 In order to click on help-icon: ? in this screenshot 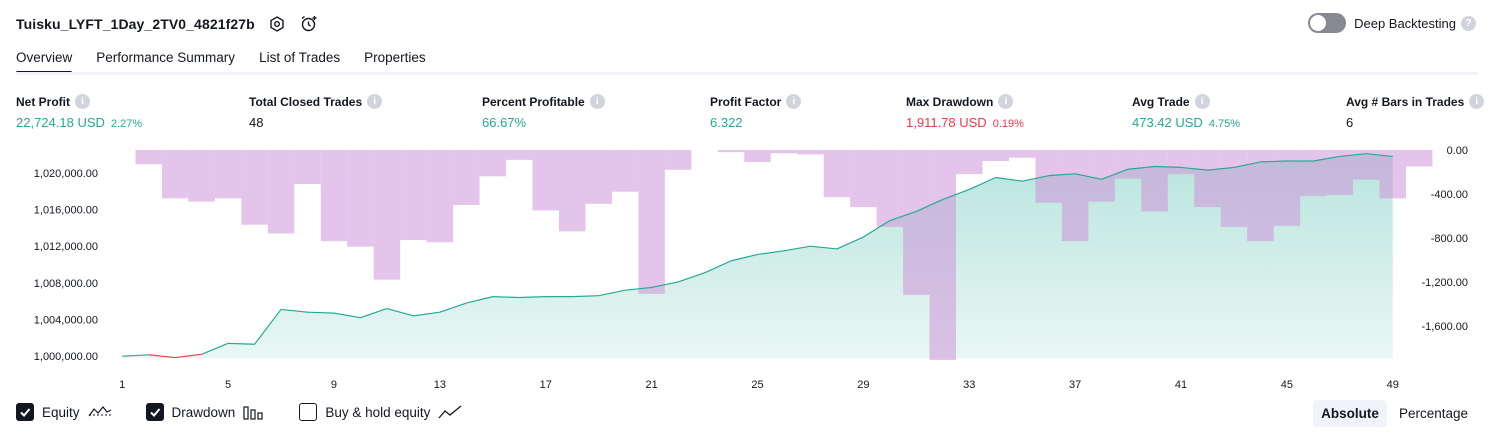, I will do `click(1468, 23)`.